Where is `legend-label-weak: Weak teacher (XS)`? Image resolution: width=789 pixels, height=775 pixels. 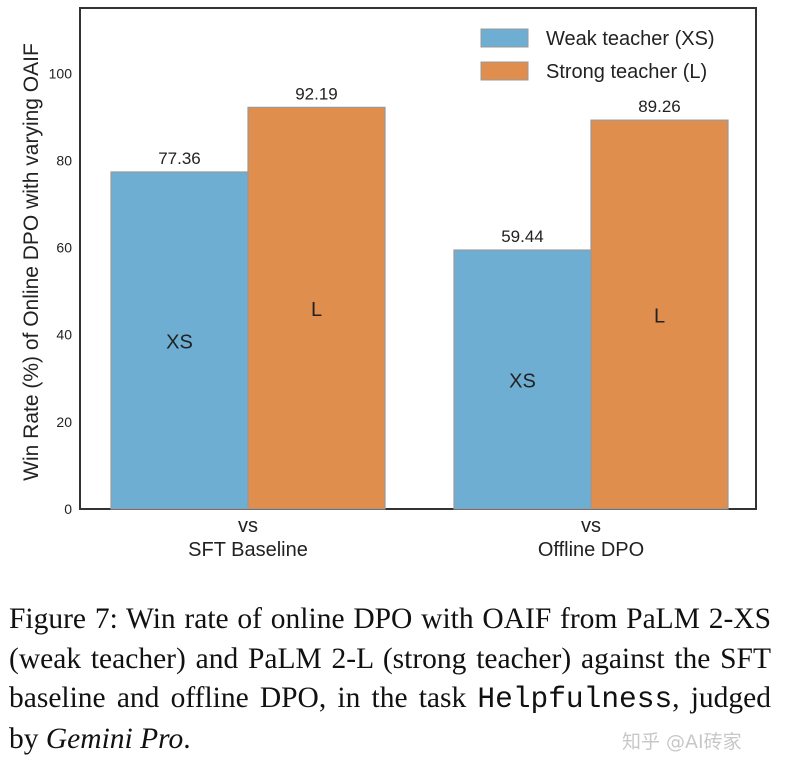 legend-label-weak: Weak teacher (XS) is located at coordinates (630, 39).